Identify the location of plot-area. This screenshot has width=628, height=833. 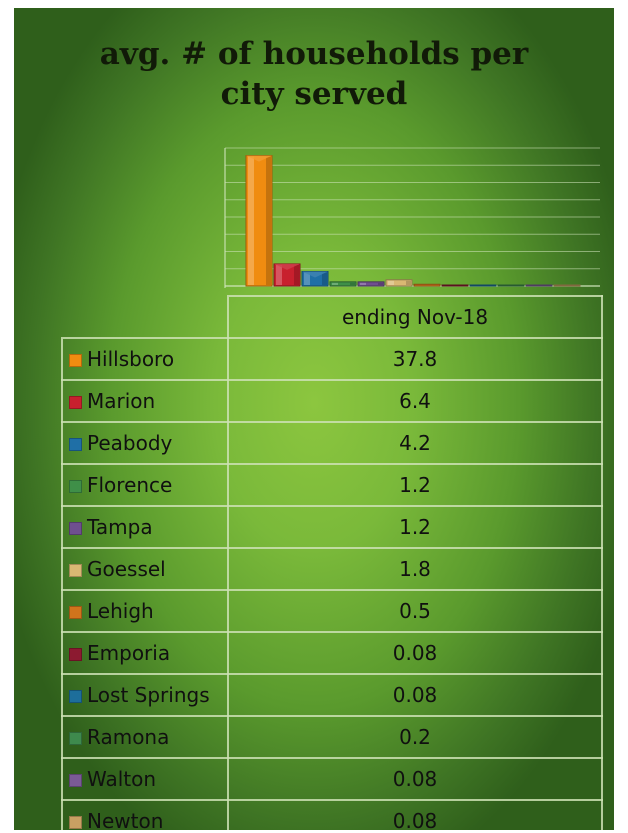
(412, 217).